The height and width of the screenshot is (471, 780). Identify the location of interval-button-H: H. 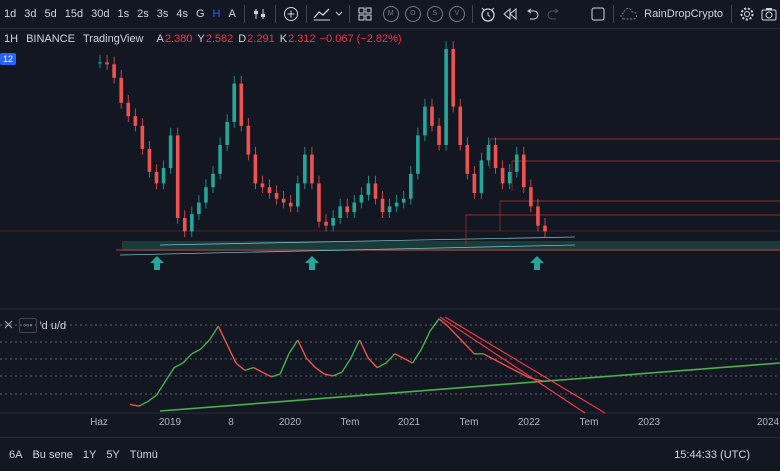
(216, 14).